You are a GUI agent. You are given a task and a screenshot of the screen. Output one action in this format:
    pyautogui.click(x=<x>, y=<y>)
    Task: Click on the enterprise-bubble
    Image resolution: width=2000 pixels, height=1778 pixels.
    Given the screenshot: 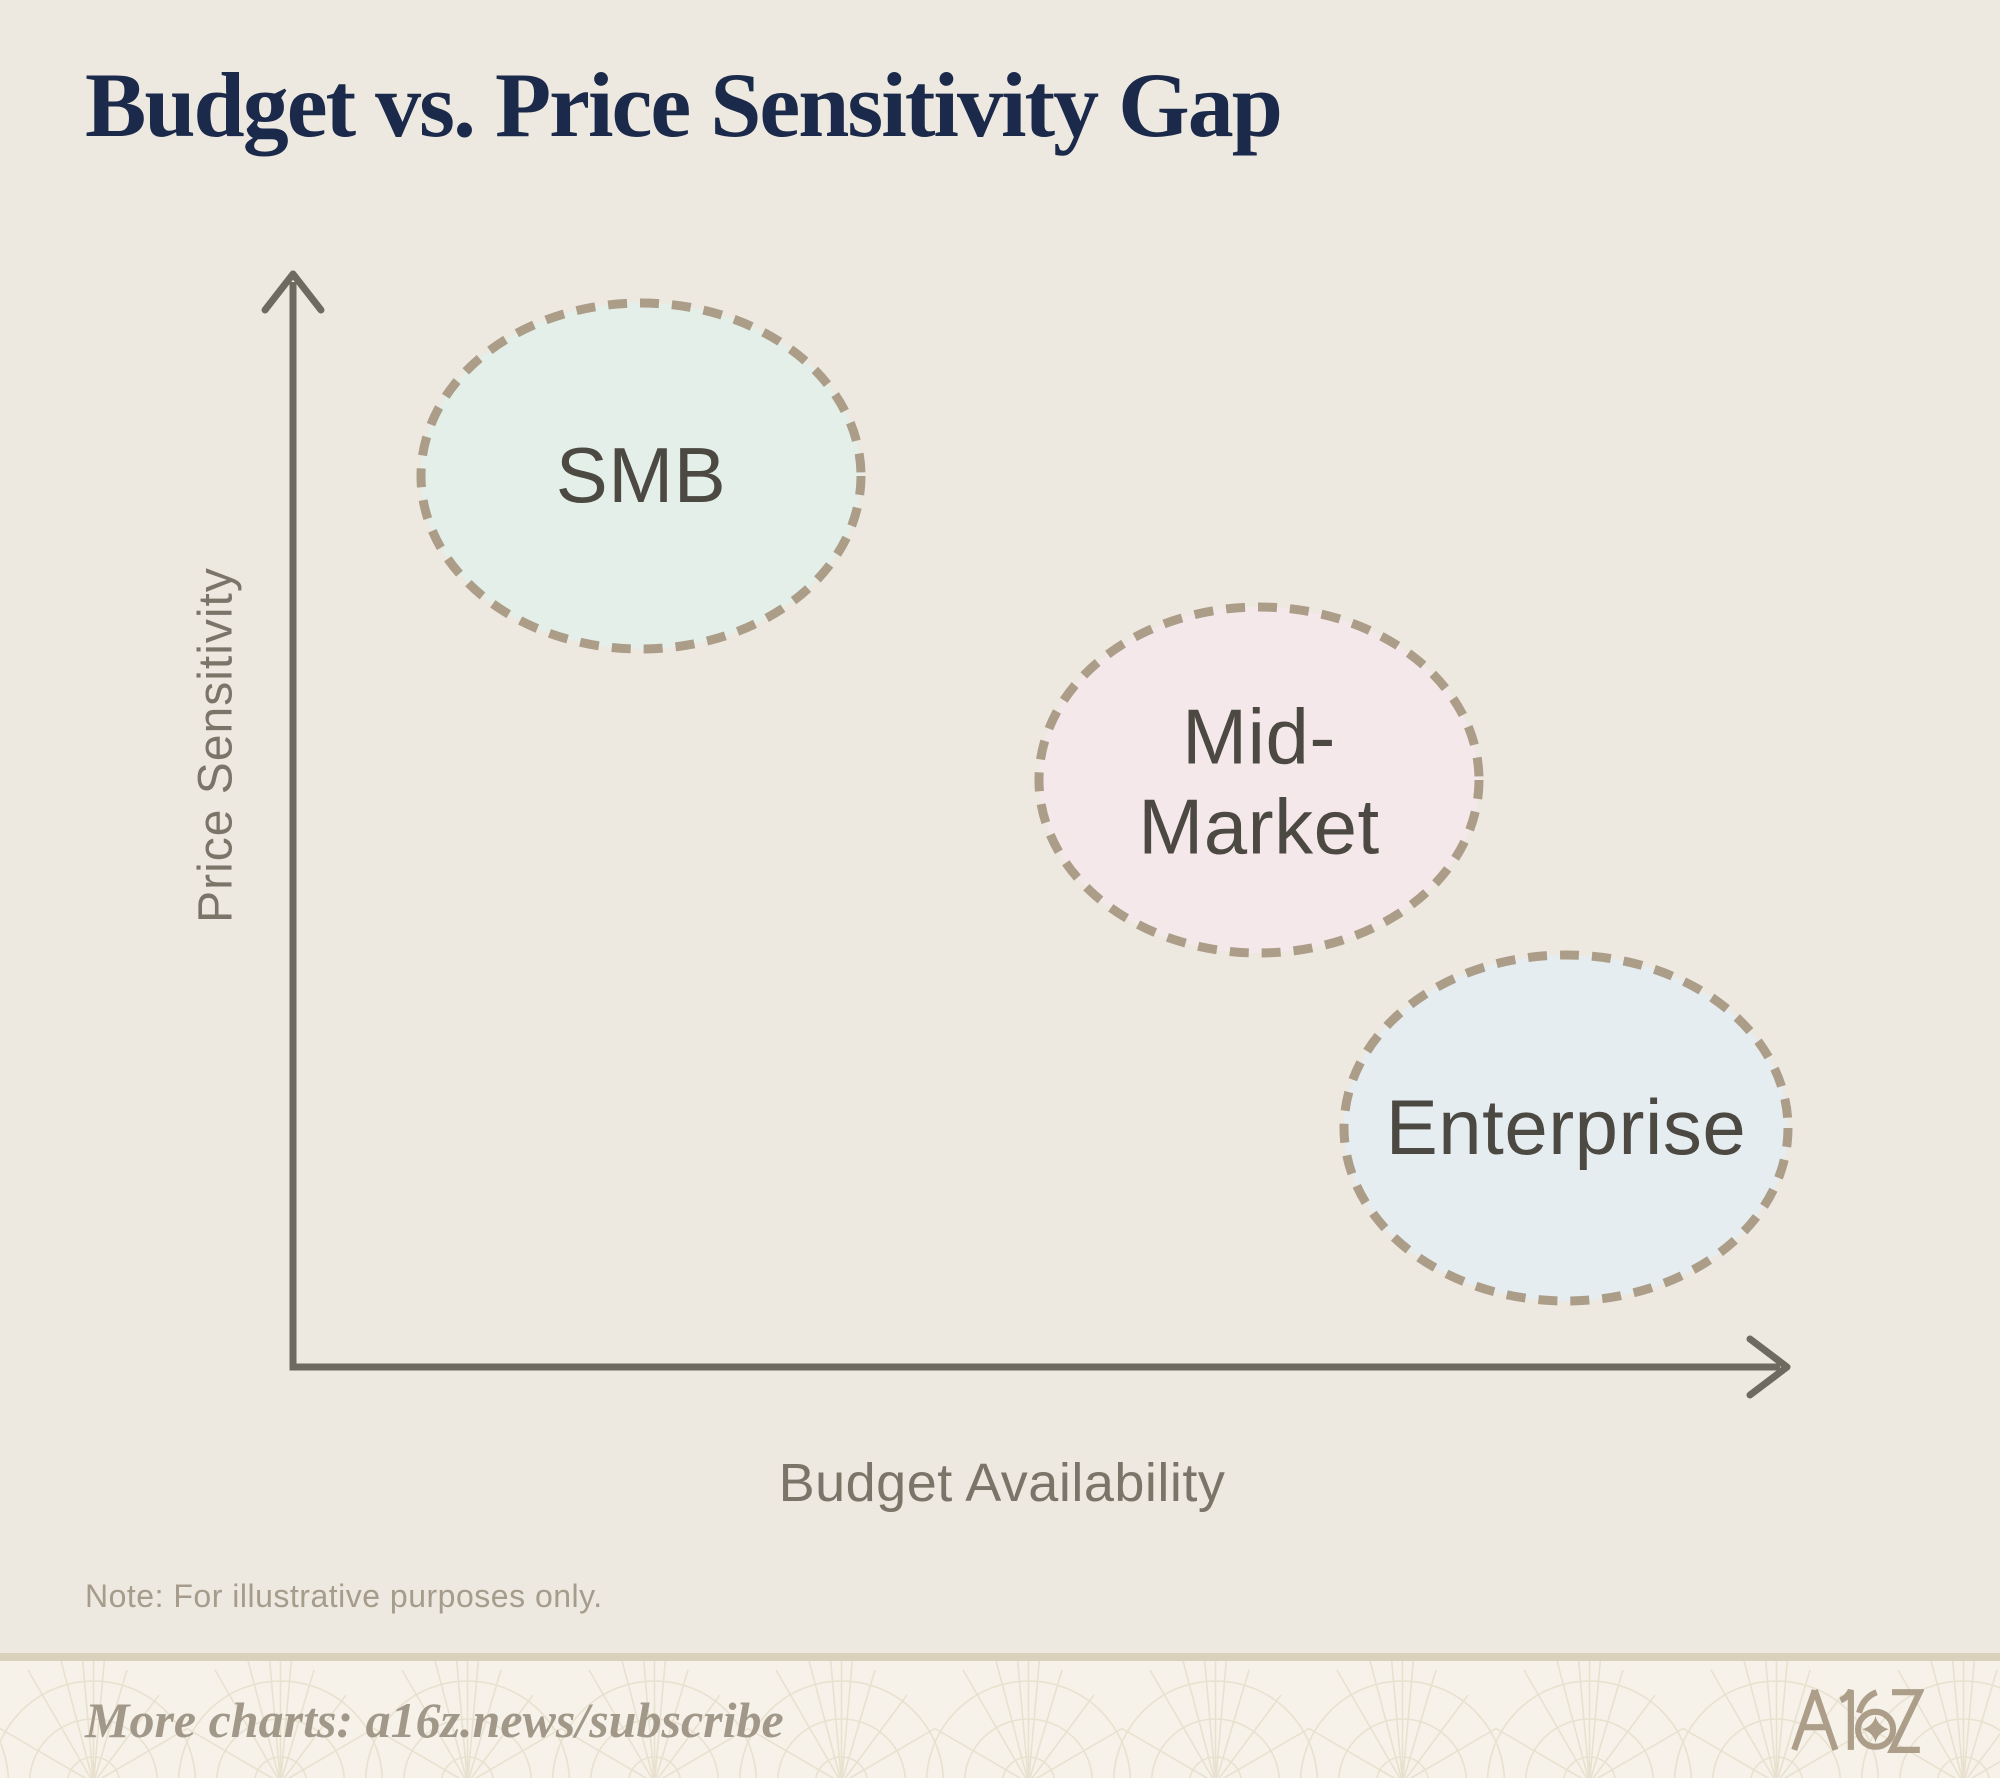 What is the action you would take?
    pyautogui.click(x=1566, y=1128)
    